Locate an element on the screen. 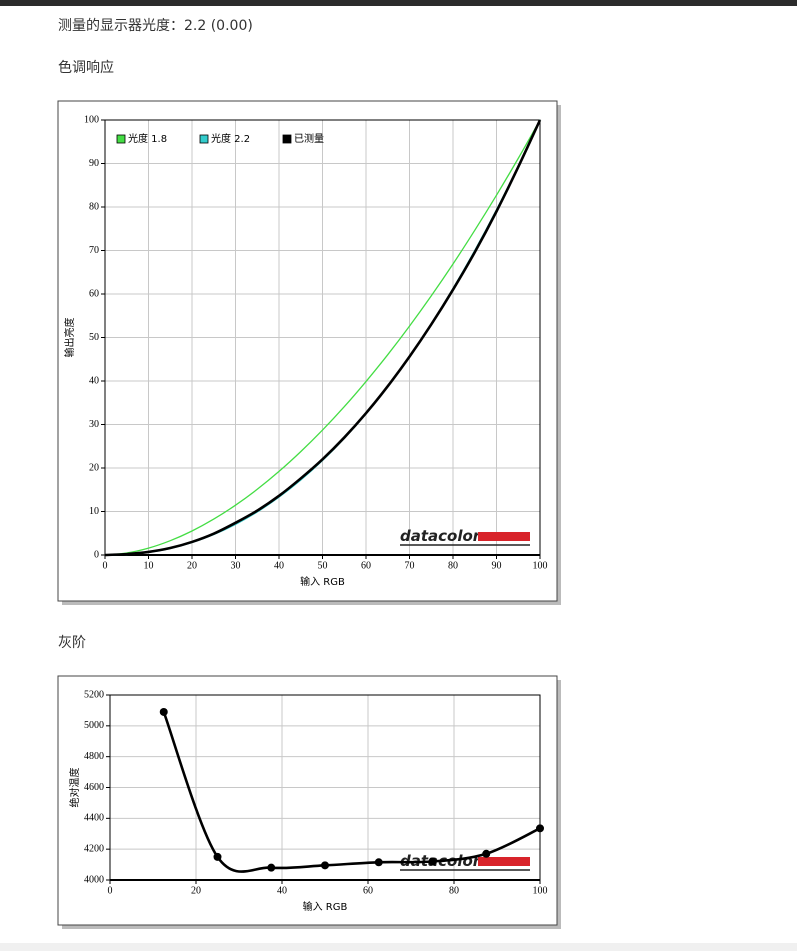 This screenshot has width=797, height=951. y-axis-label: 绝对温度 is located at coordinates (74, 788).